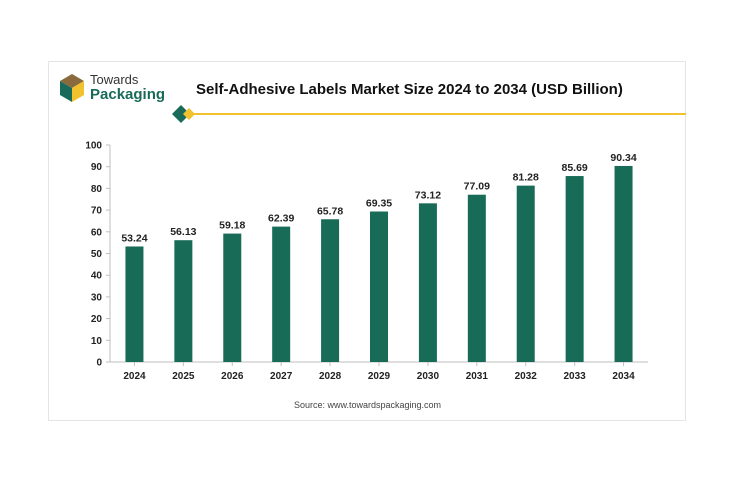 The width and height of the screenshot is (735, 485). Describe the element at coordinates (477, 376) in the screenshot. I see `x-tick-label: 2031` at that location.